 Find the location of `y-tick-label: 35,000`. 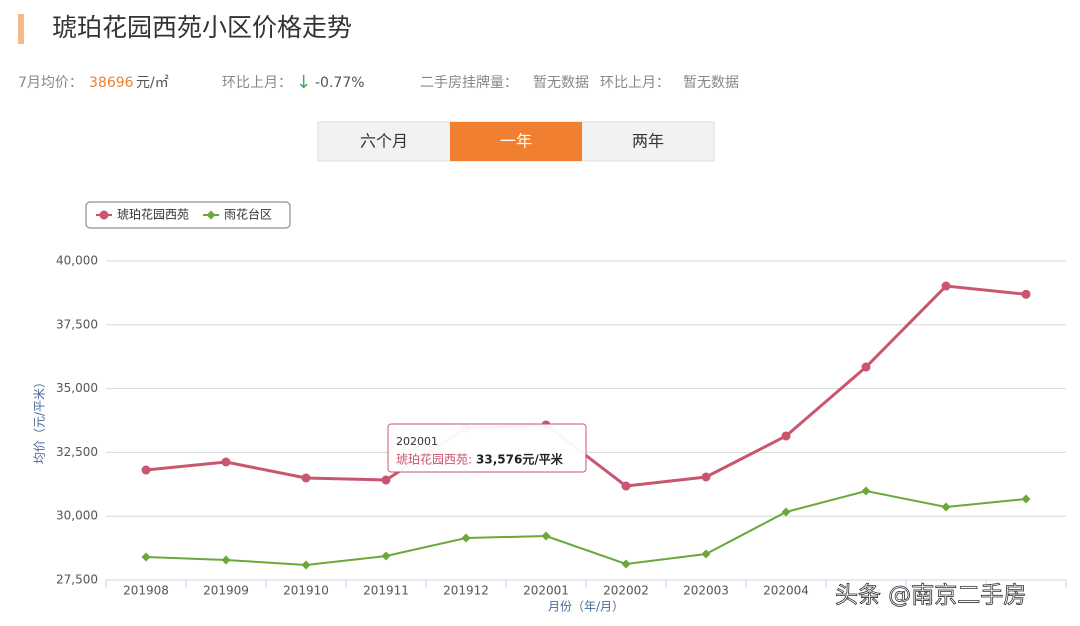

y-tick-label: 35,000 is located at coordinates (77, 388).